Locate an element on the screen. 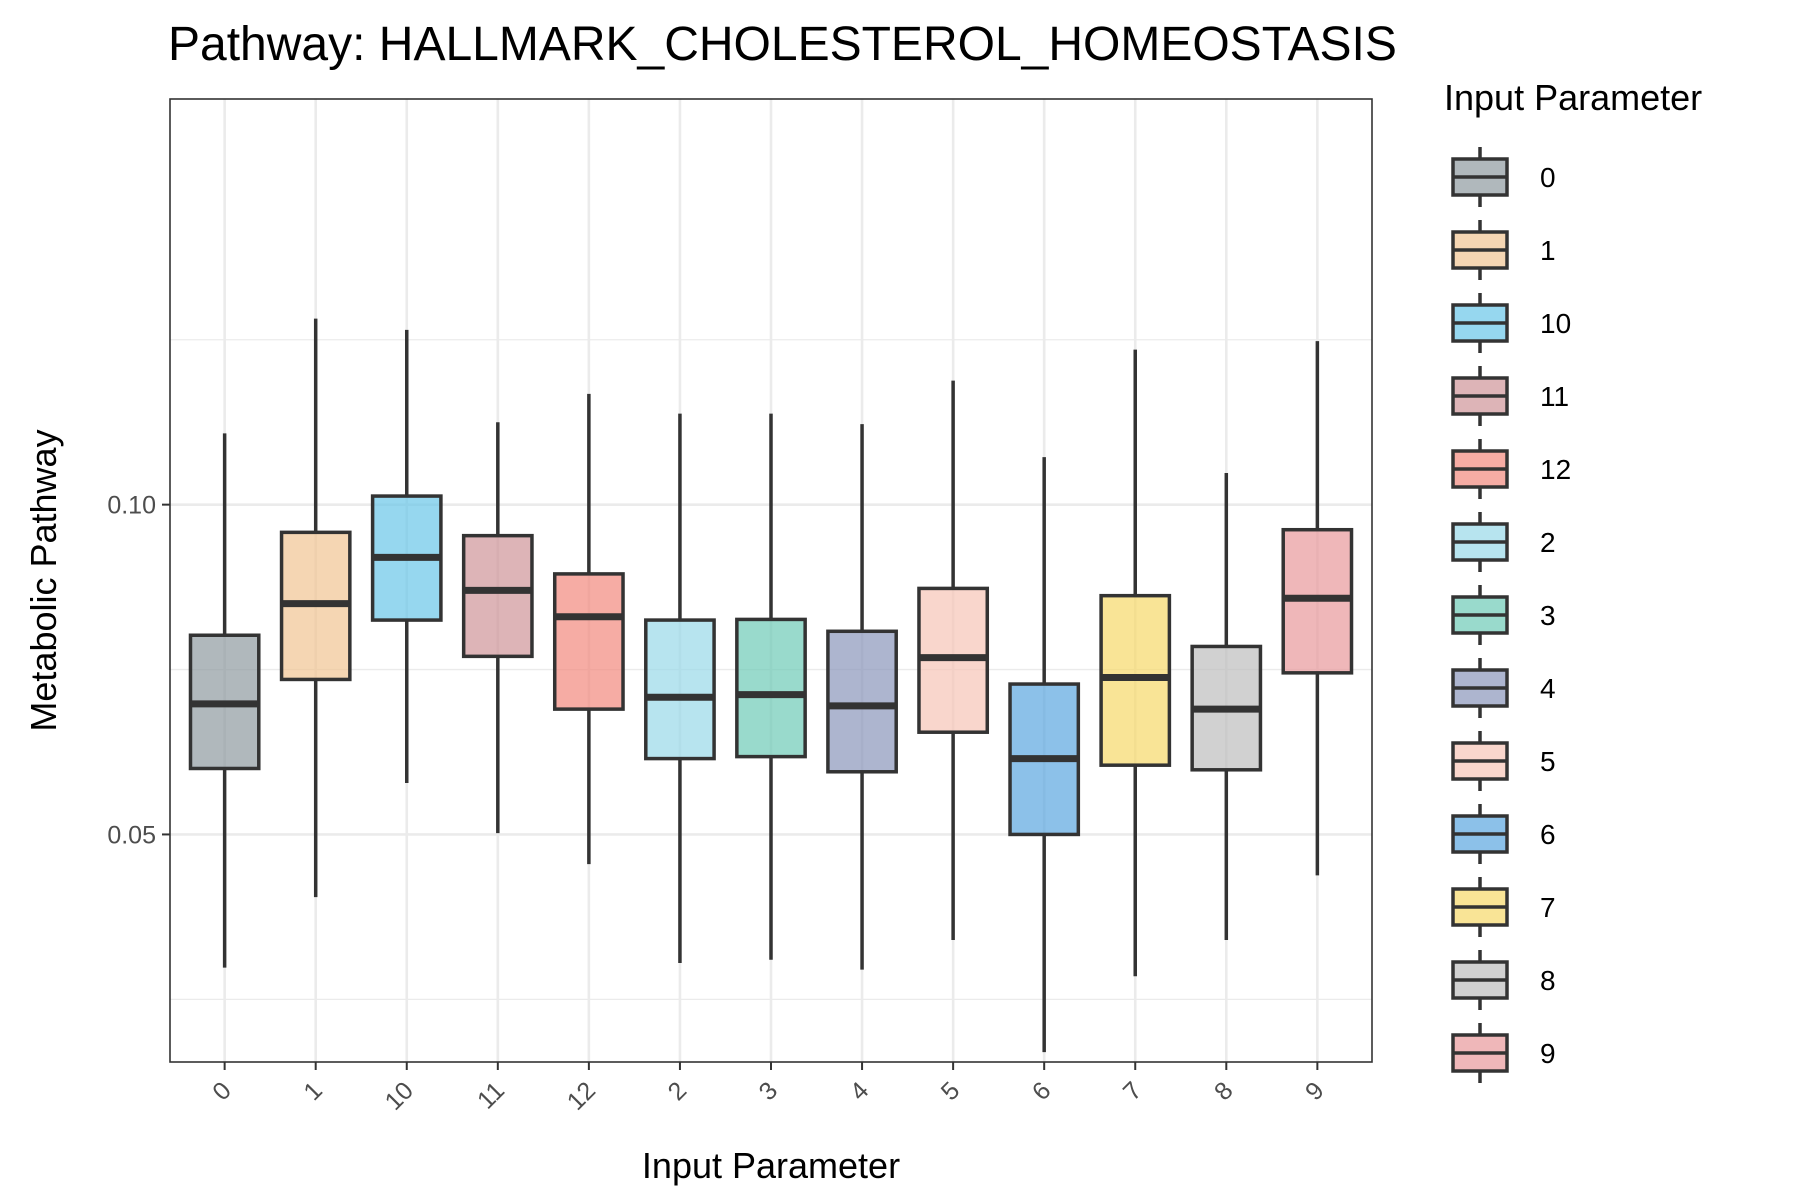  legend-item-7: 7 is located at coordinates (1503, 907).